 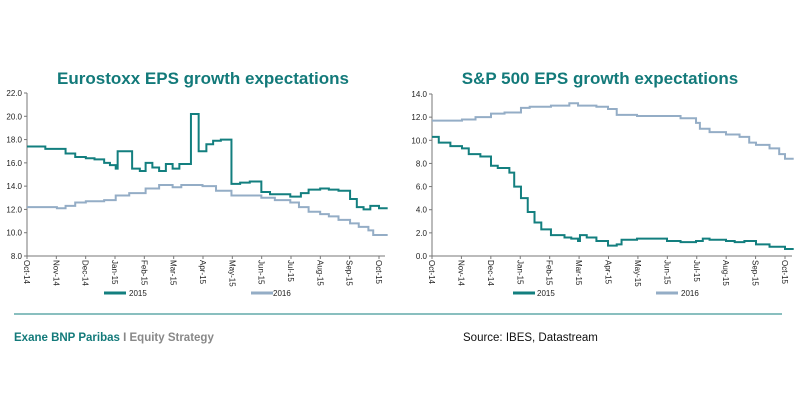 What do you see at coordinates (600, 78) in the screenshot?
I see `chart-title: S&P 500 EPS growth expectations` at bounding box center [600, 78].